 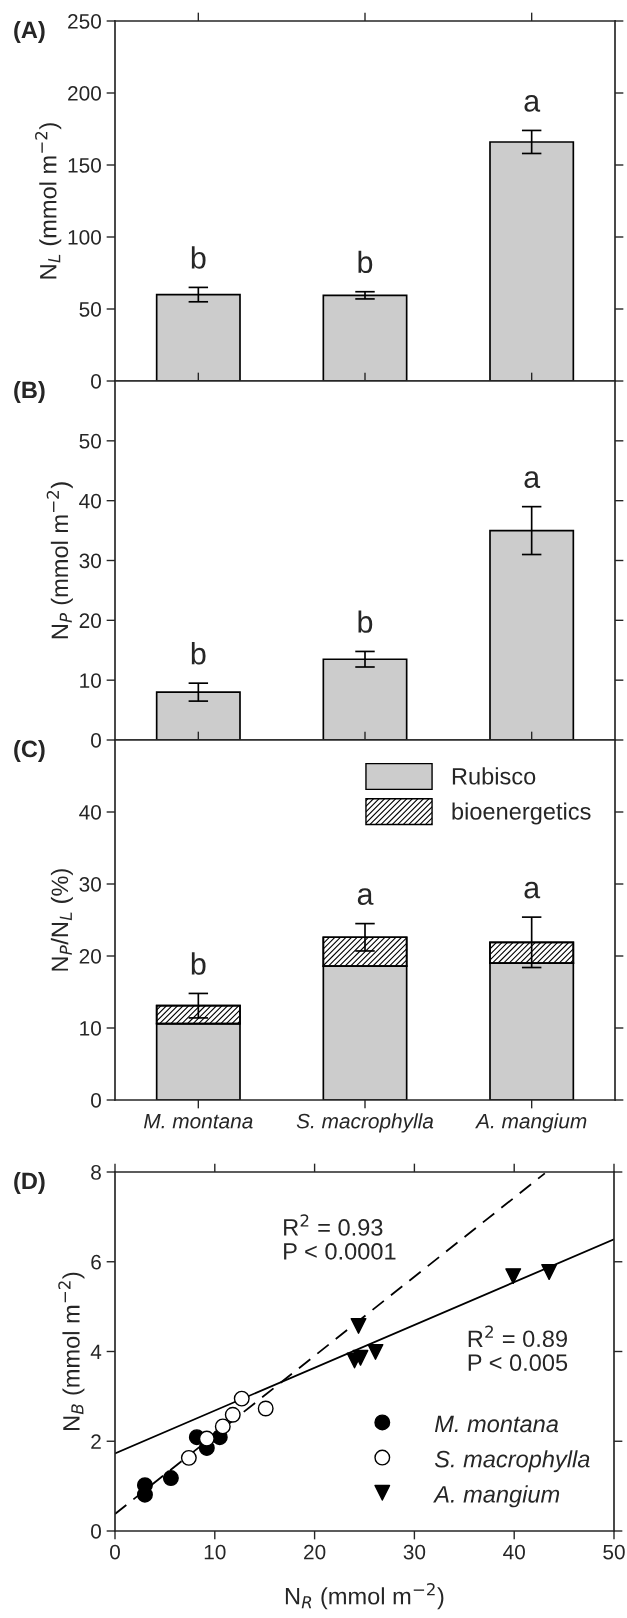 I want to click on x-tick-label: 40, so click(x=514, y=1552).